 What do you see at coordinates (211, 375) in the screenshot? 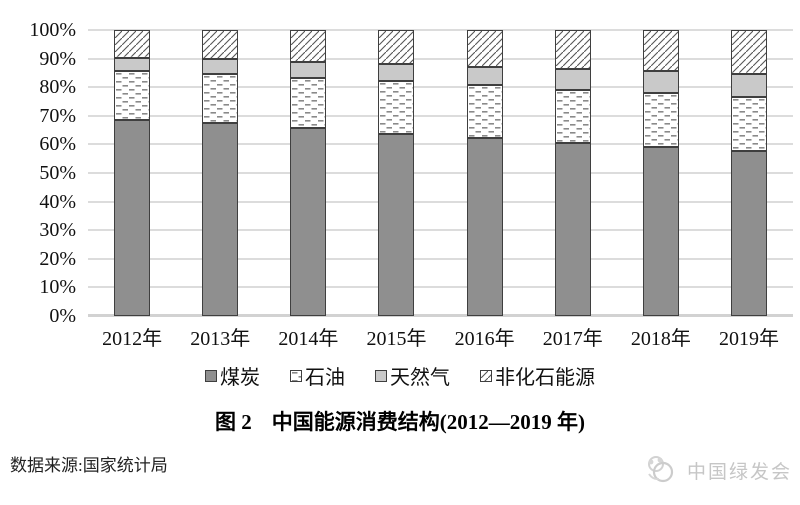
I see `legend-swatch-煤炭` at bounding box center [211, 375].